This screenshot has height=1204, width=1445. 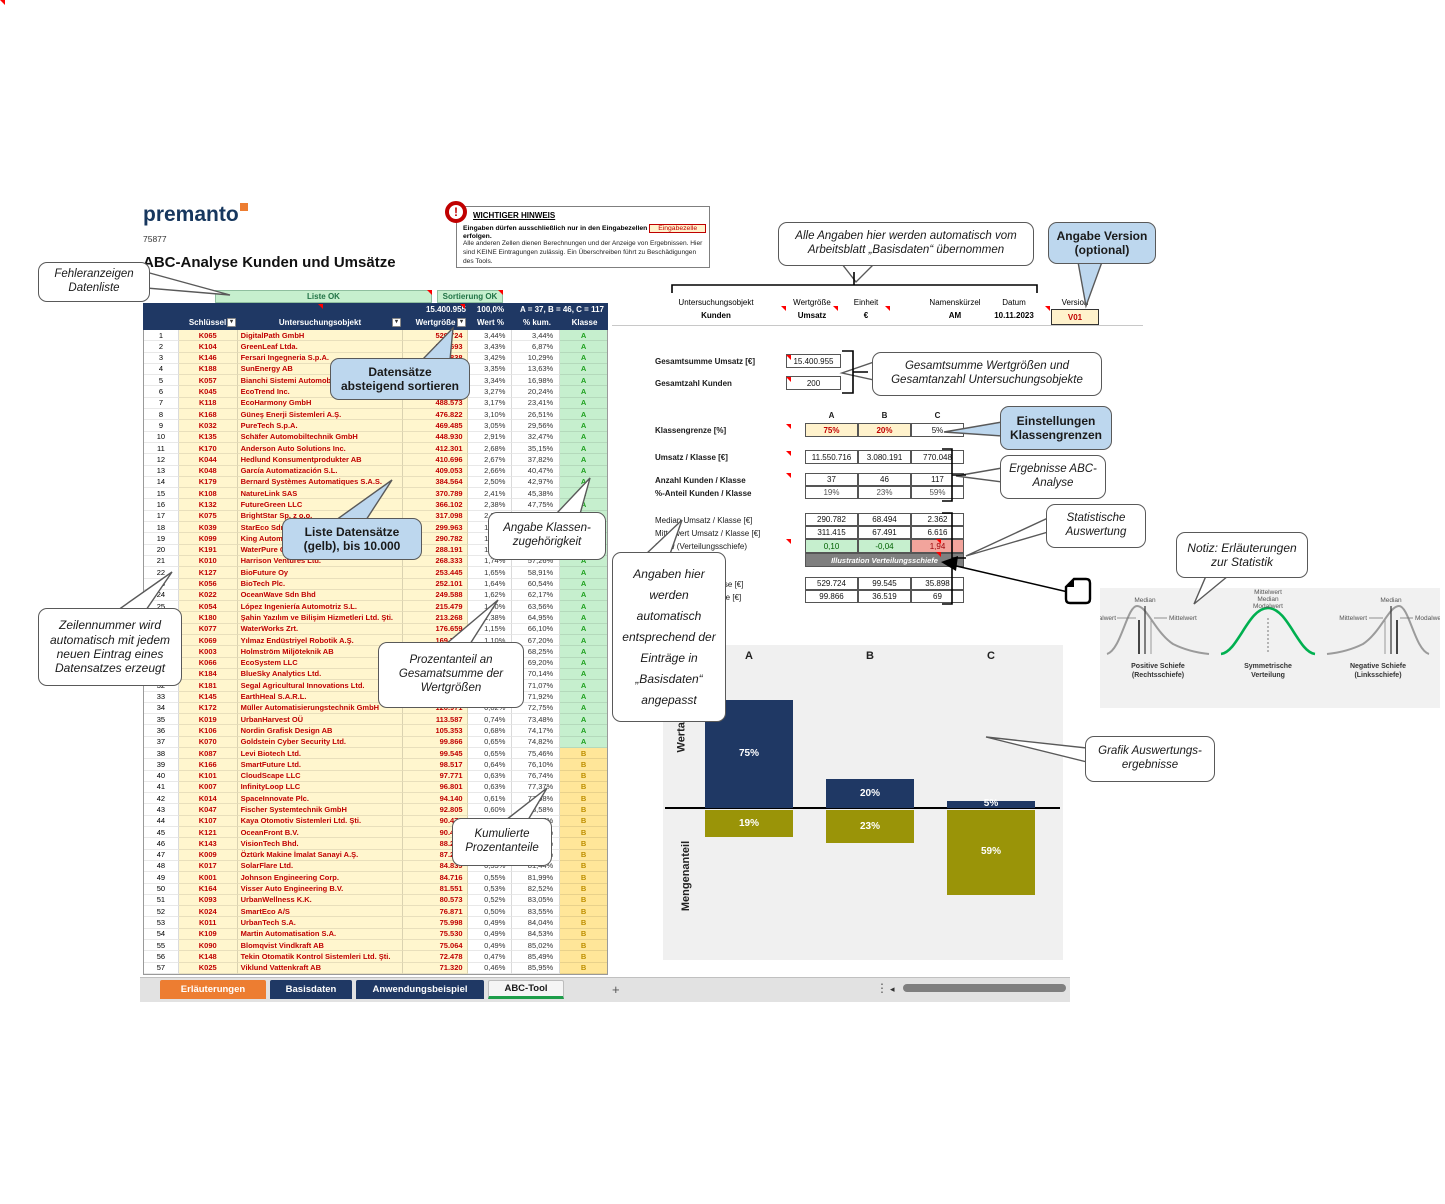 What do you see at coordinates (375, 573) in the screenshot?
I see `table-row: 22 K127 BioFuture Oy 253.445 1,65% 58,91% A` at bounding box center [375, 573].